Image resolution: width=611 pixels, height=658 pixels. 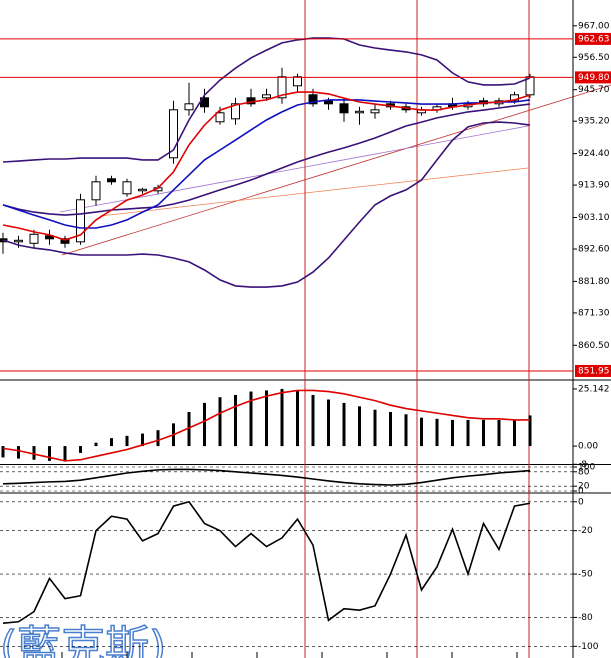 I want to click on price-label: 962.63, so click(x=594, y=39).